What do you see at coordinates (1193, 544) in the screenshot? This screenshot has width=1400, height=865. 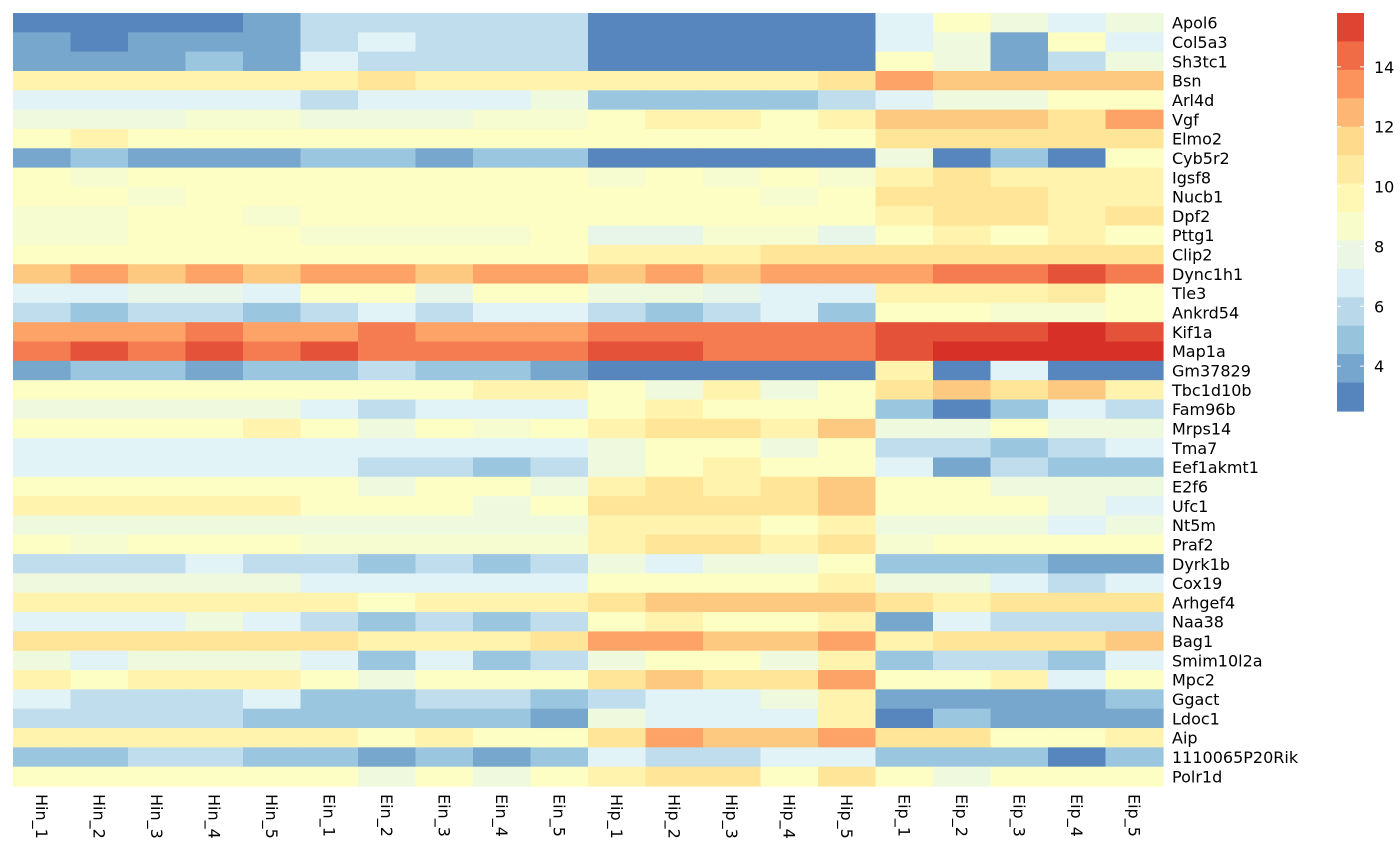 I see `row-label: Praf2` at bounding box center [1193, 544].